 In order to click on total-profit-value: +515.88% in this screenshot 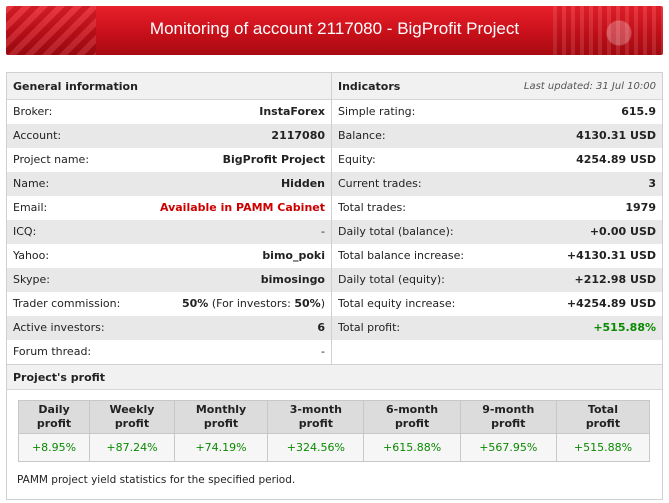, I will do `click(624, 327)`.